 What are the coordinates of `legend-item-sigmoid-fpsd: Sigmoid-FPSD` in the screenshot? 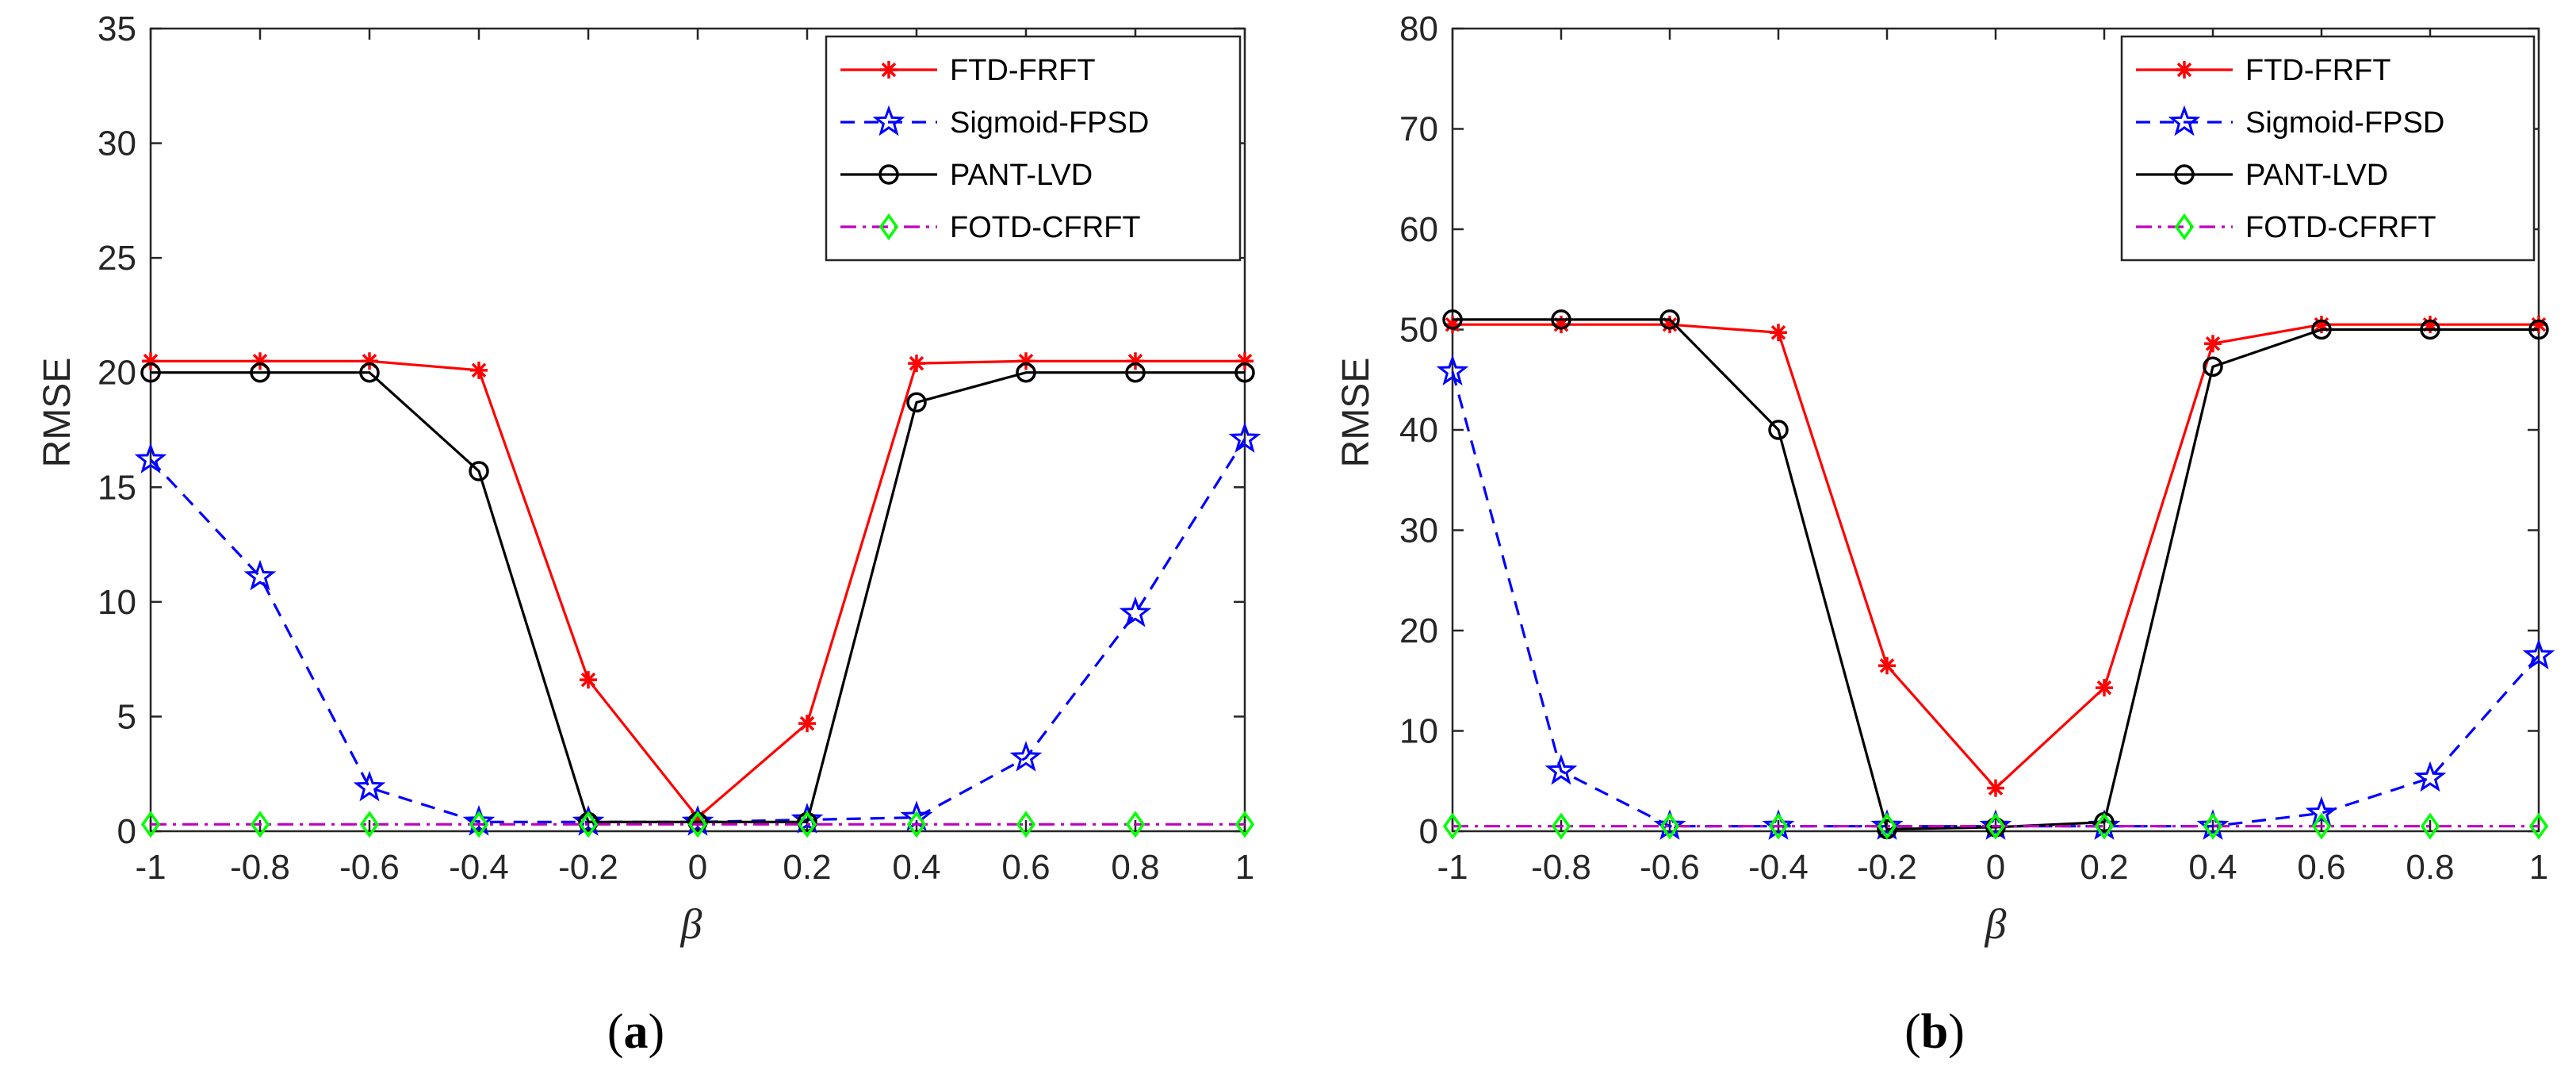 It's located at (2290, 122).